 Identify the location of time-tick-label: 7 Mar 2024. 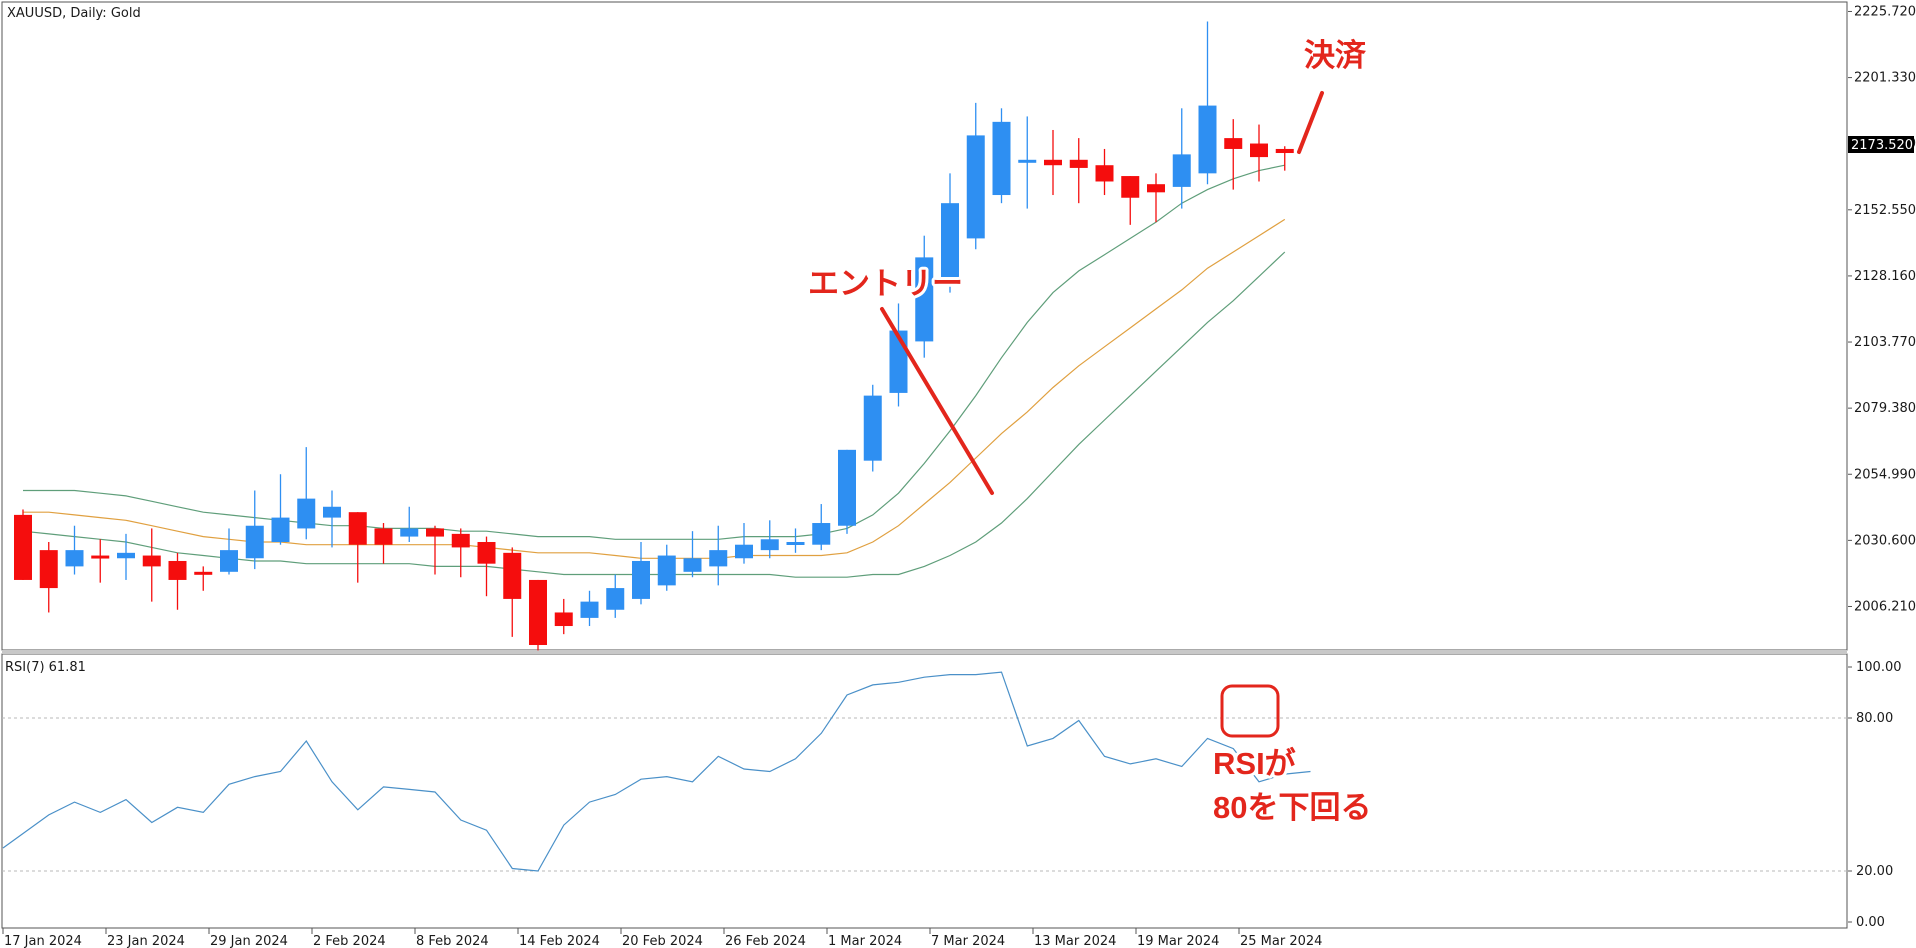
(968, 941).